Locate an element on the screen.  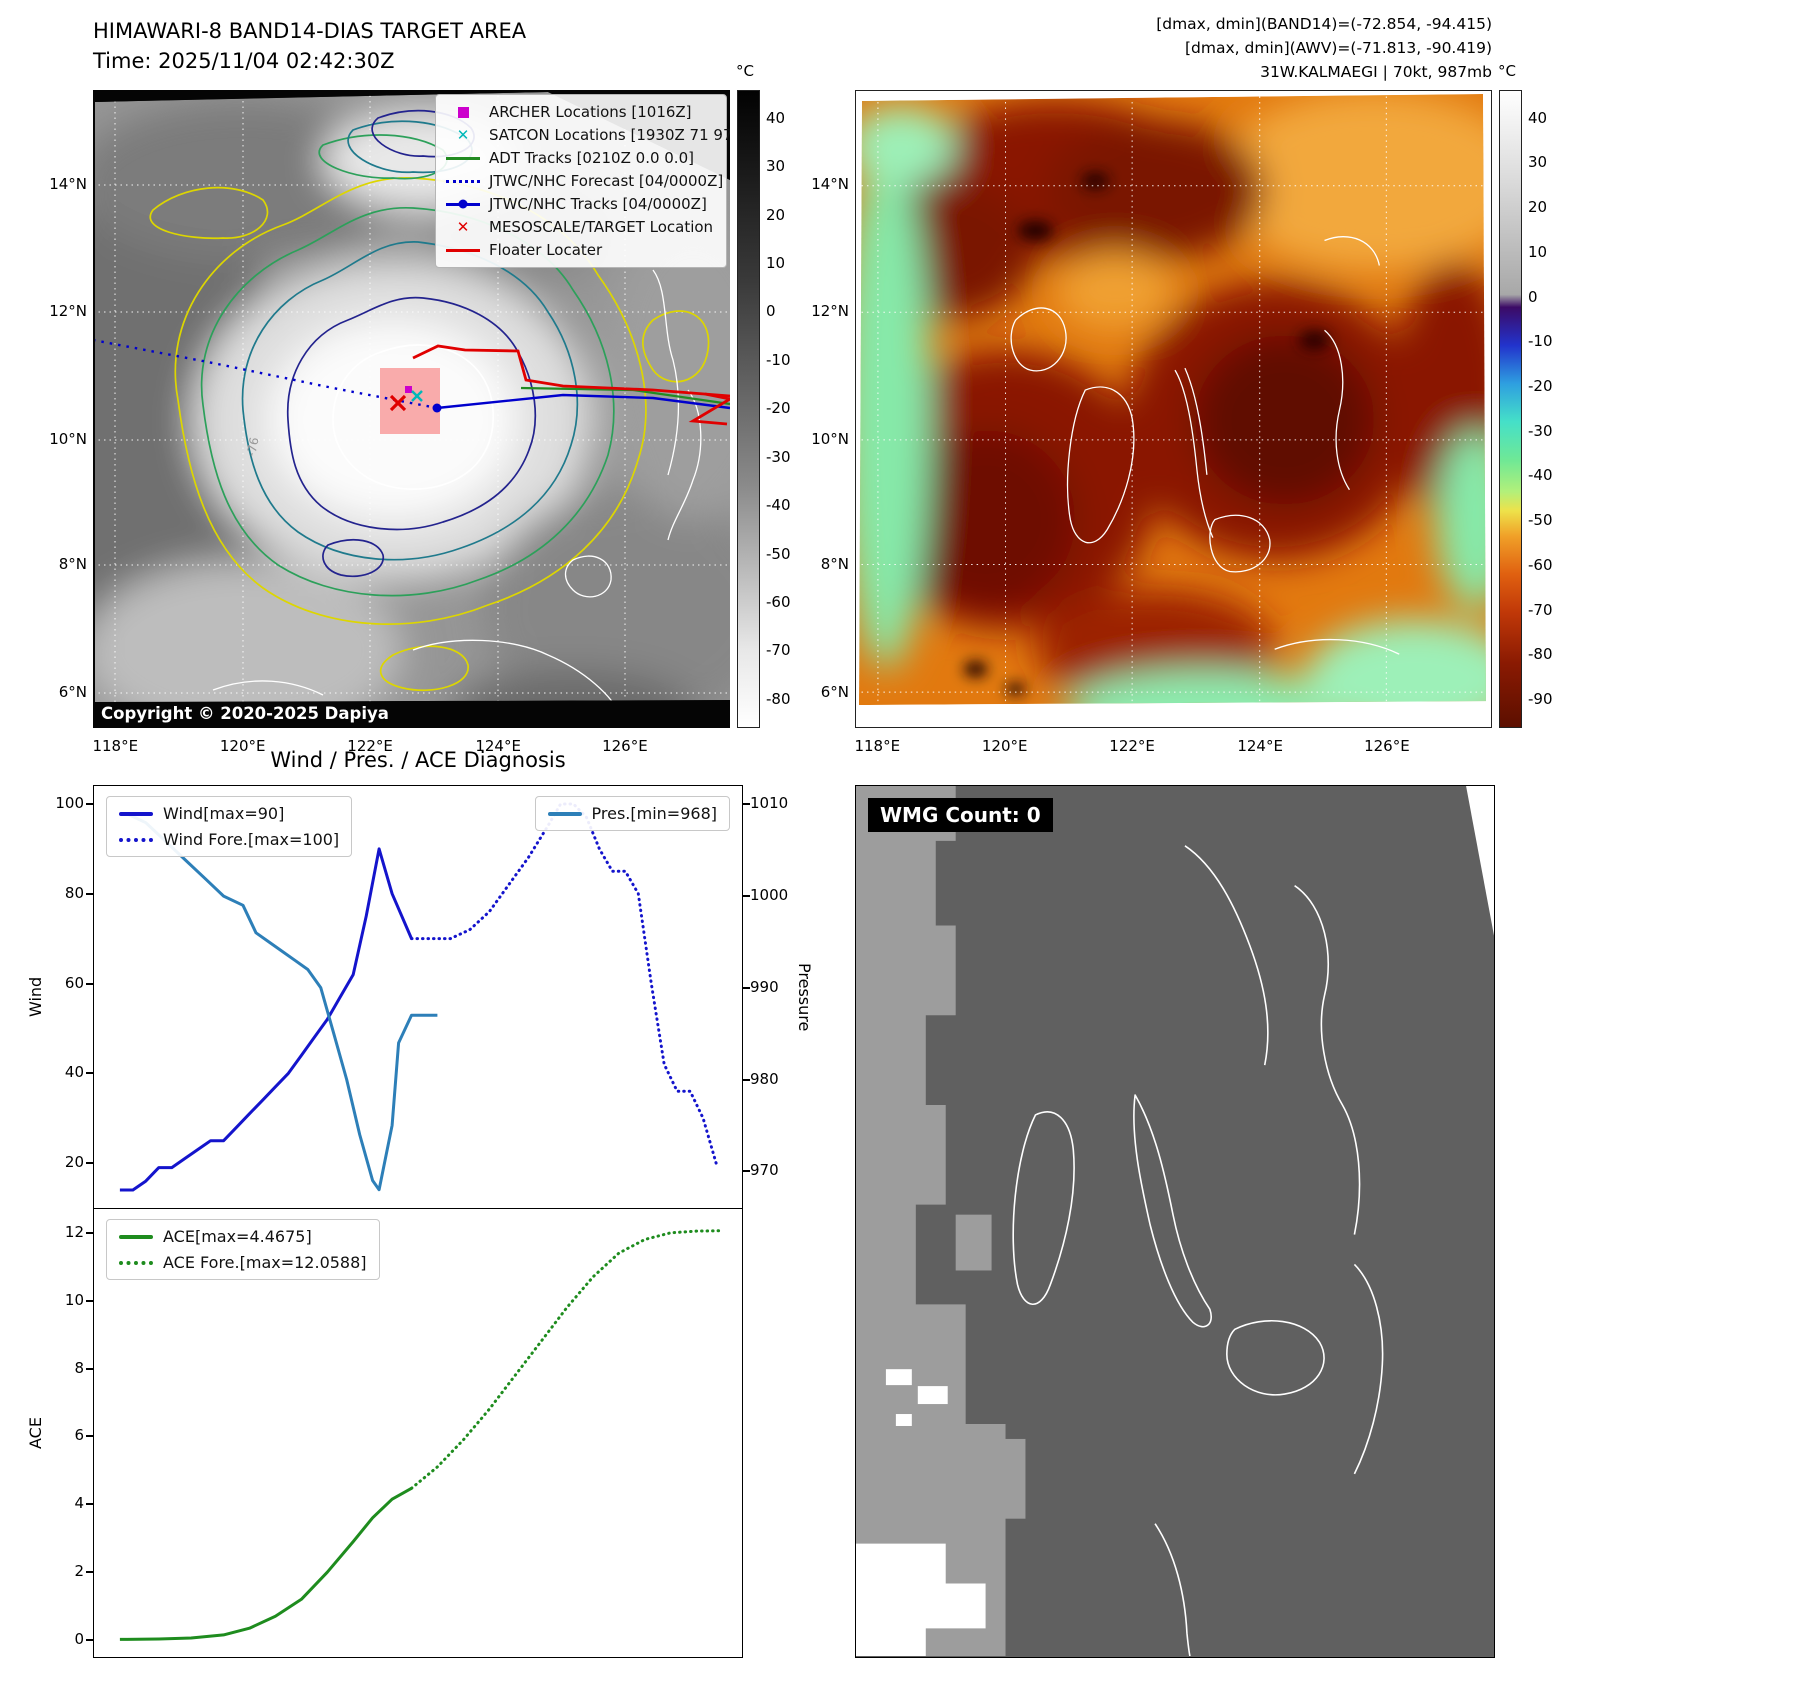
map-legend-item: Floater Locater is located at coordinates (581, 250).